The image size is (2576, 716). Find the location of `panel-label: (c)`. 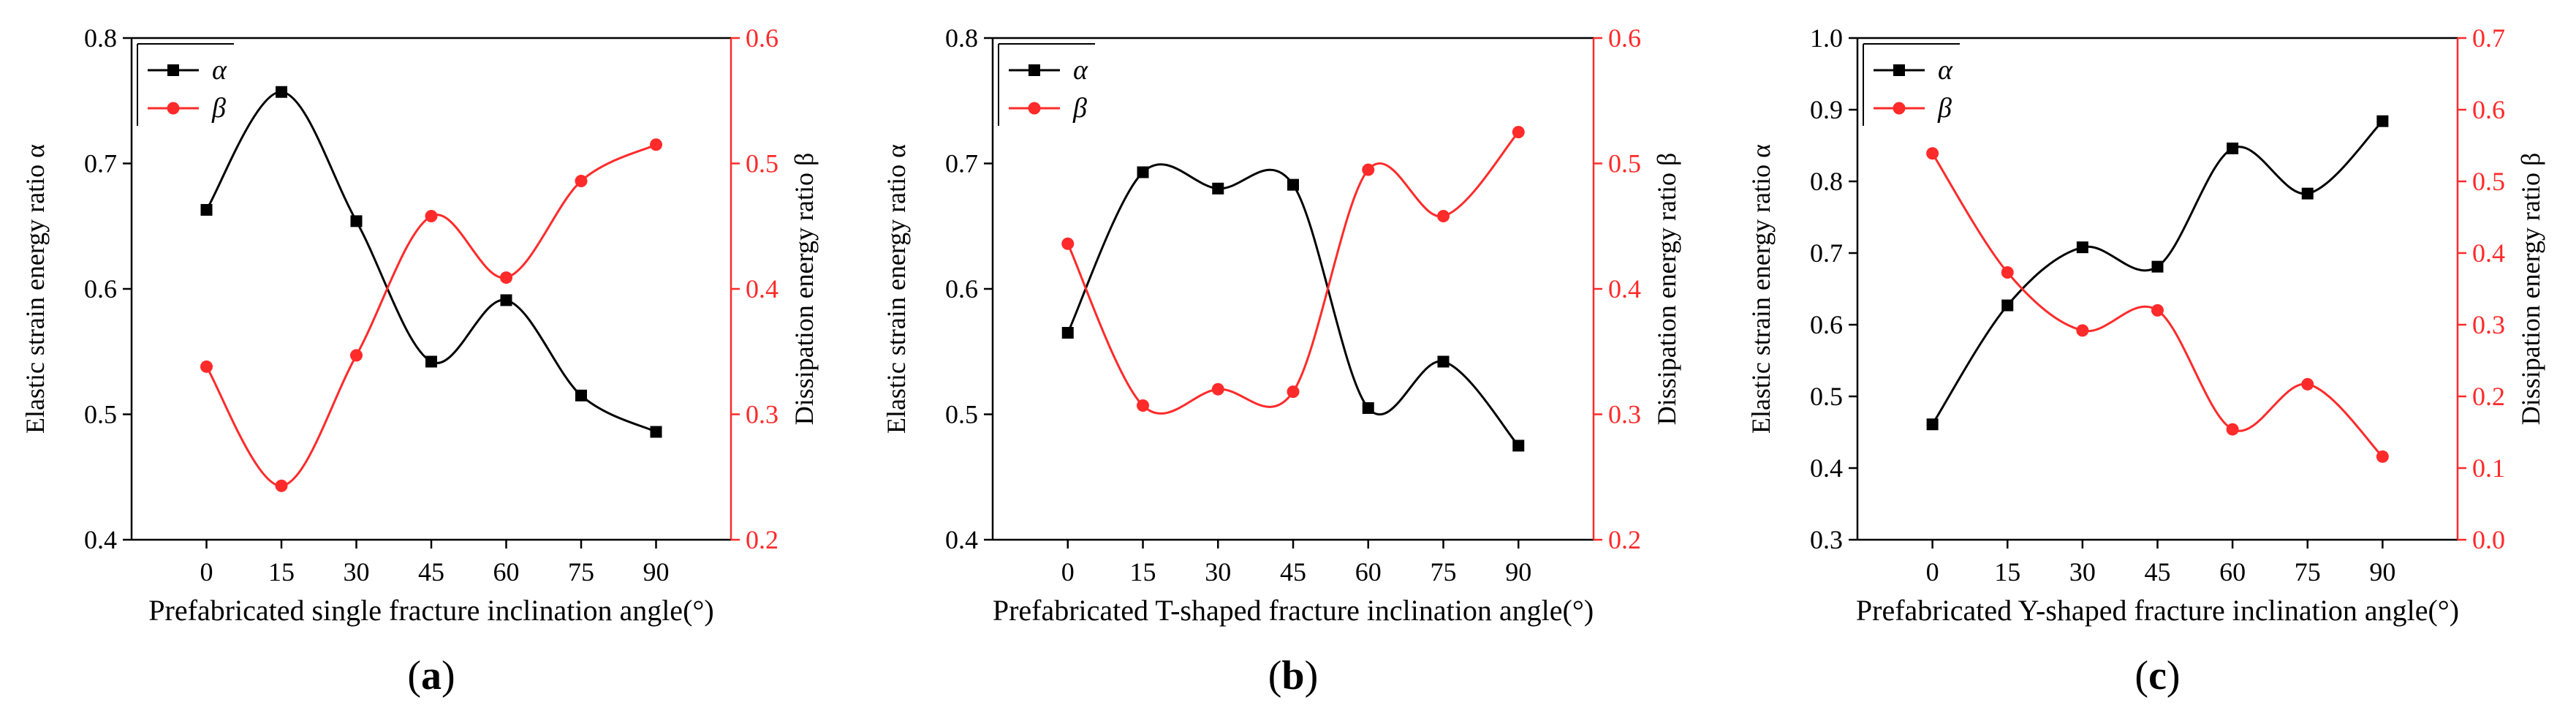

panel-label: (c) is located at coordinates (2157, 675).